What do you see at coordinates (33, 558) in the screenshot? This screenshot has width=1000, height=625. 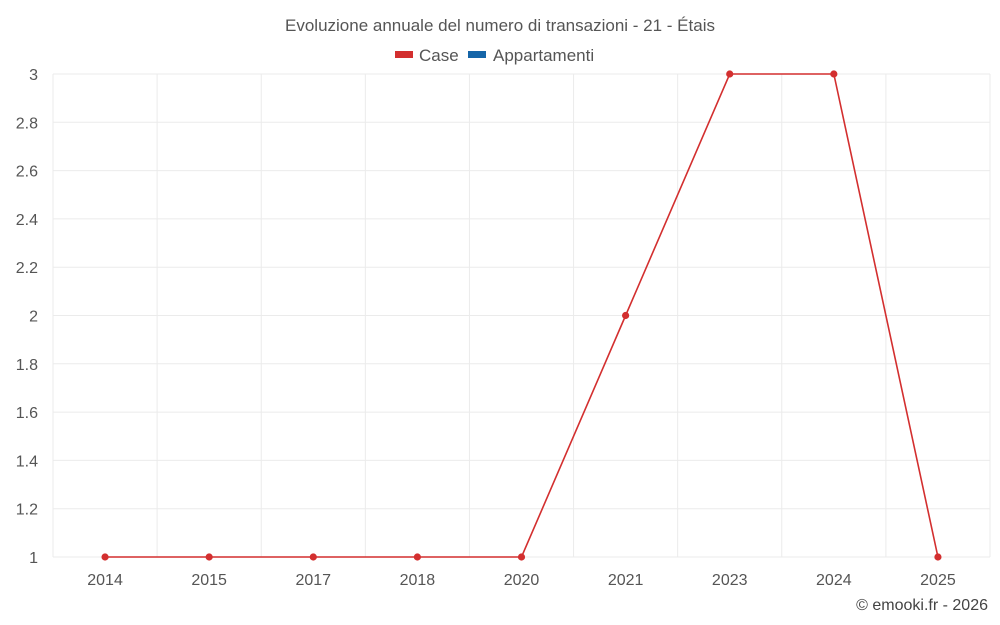 I see `y-tick-label: 1` at bounding box center [33, 558].